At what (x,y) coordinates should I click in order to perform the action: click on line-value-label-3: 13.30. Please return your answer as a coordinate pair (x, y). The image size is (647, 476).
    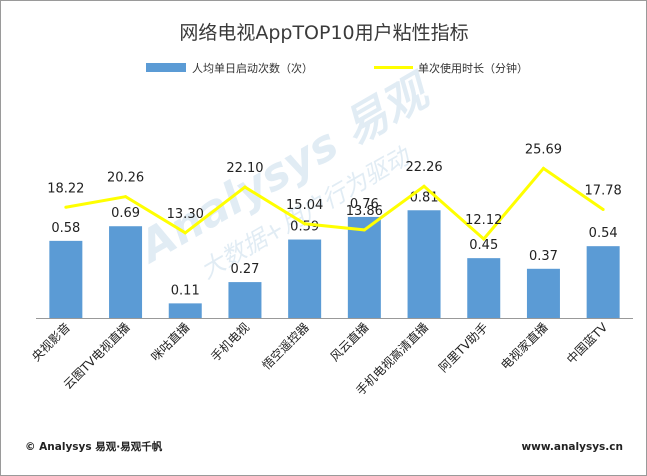
    Looking at the image, I should click on (185, 214).